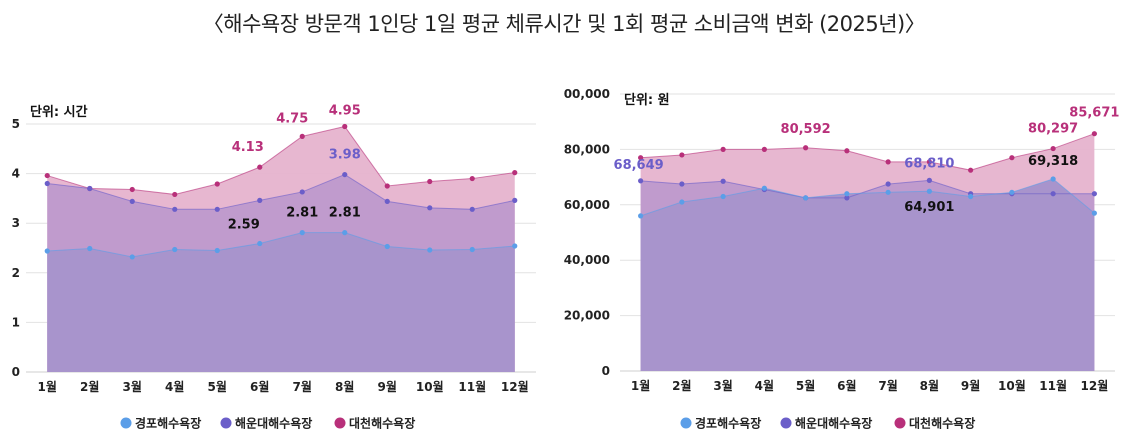 The width and height of the screenshot is (1128, 440). I want to click on spend-data-label: 68,810, so click(929, 163).